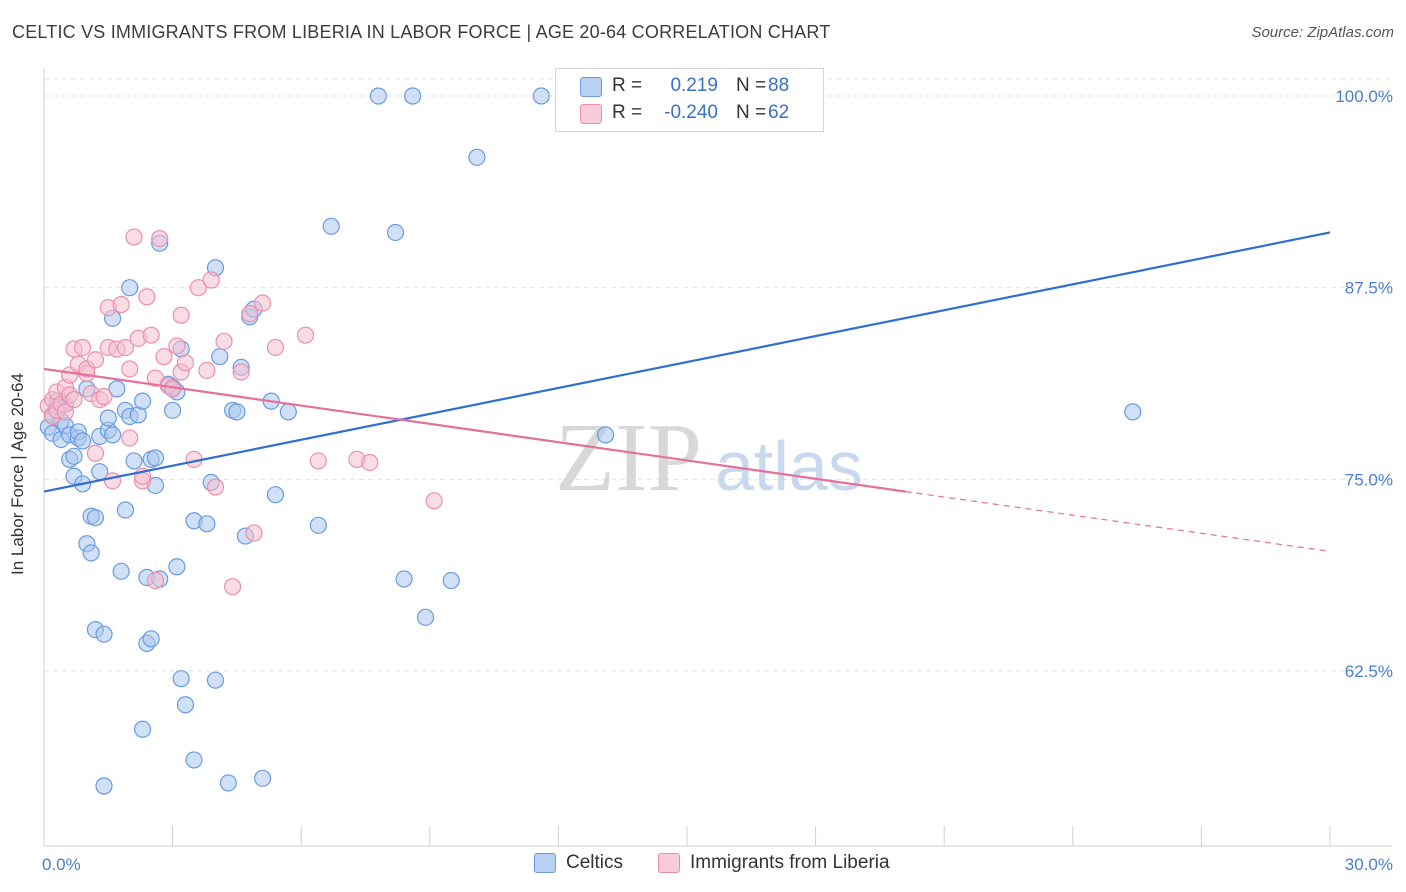  I want to click on legend-r-label: R =, so click(627, 85).